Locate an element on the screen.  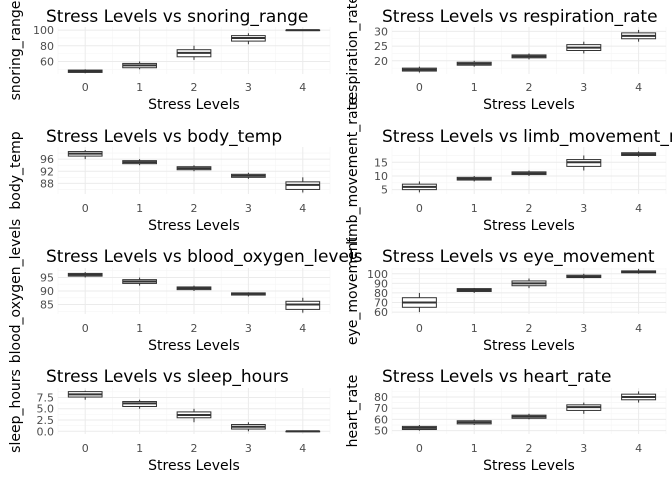
y-tick-label: 95 is located at coordinates (47, 277).